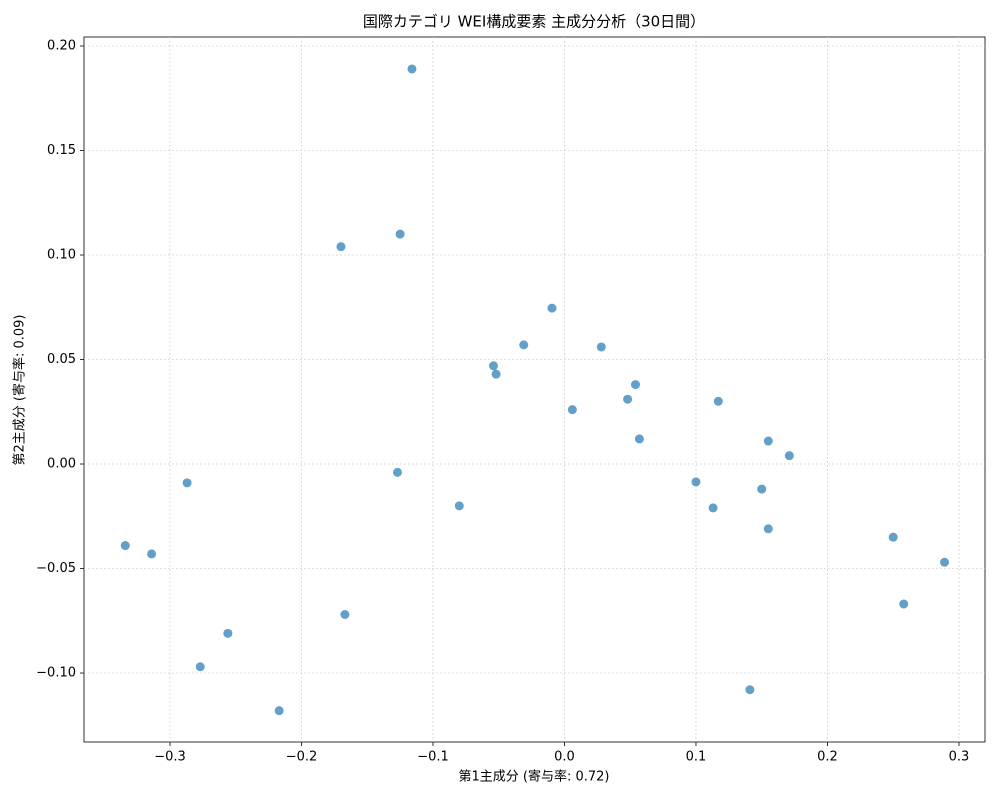 The width and height of the screenshot is (1000, 800). Describe the element at coordinates (959, 757) in the screenshot. I see `x-tick-label: 0.3` at that location.